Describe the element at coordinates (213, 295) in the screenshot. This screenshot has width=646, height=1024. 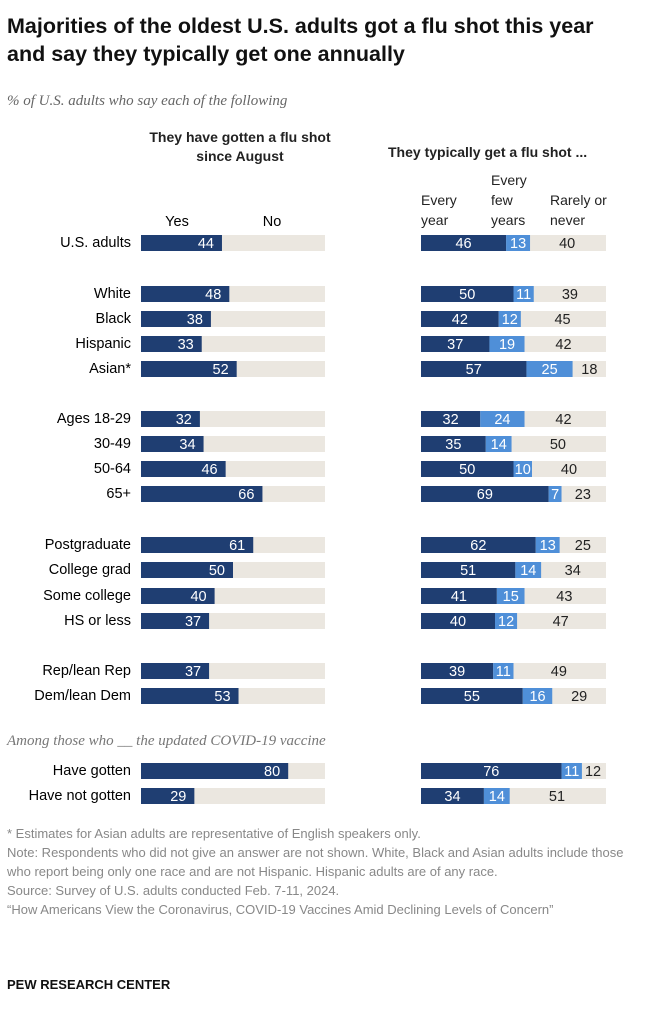
I see `value-label: 48` at that location.